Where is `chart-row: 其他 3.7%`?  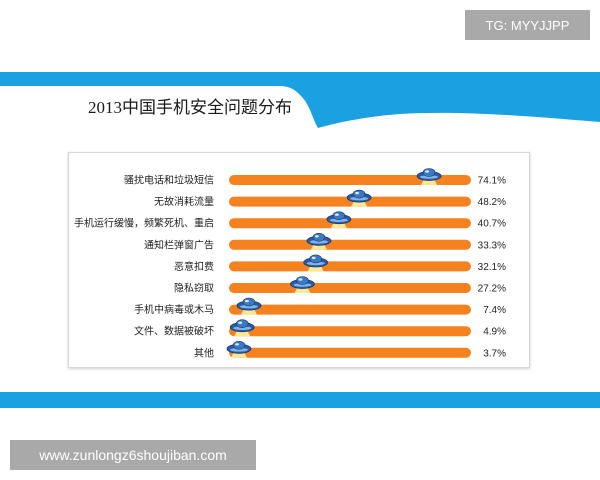
chart-row: 其他 3.7% is located at coordinates (350, 350).